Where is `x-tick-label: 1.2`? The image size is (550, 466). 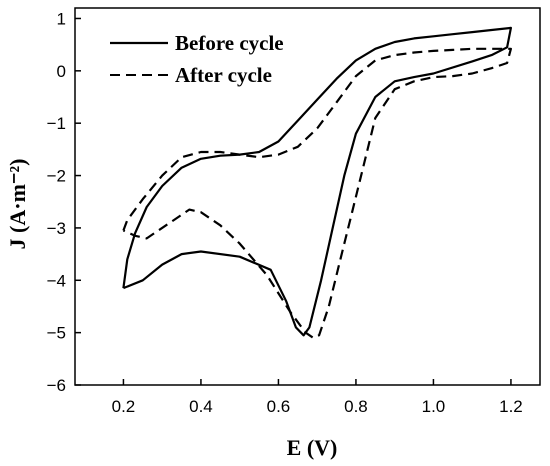 x-tick-label: 1.2 is located at coordinates (511, 406).